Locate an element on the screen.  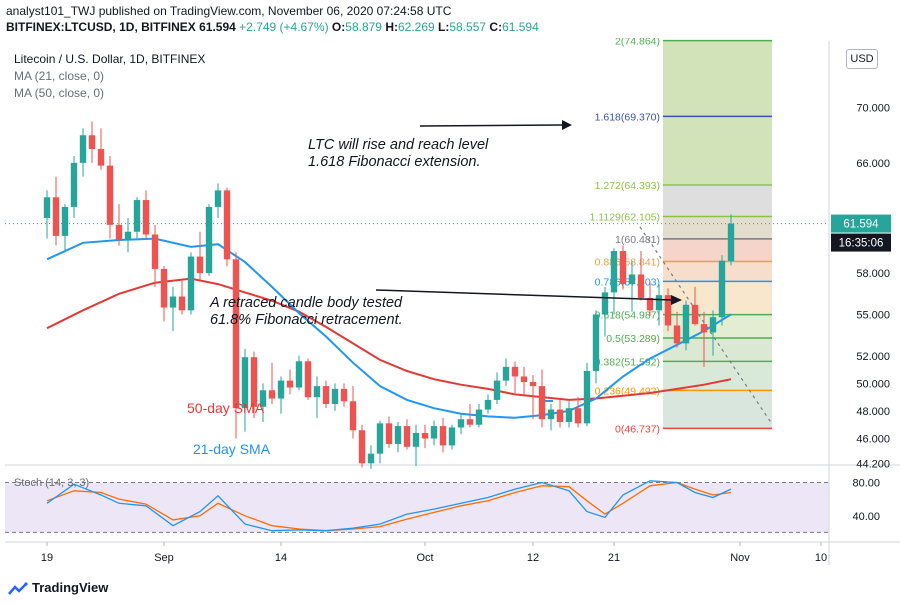
fib-level-label: 1.618(69.370) is located at coordinates (627, 117).